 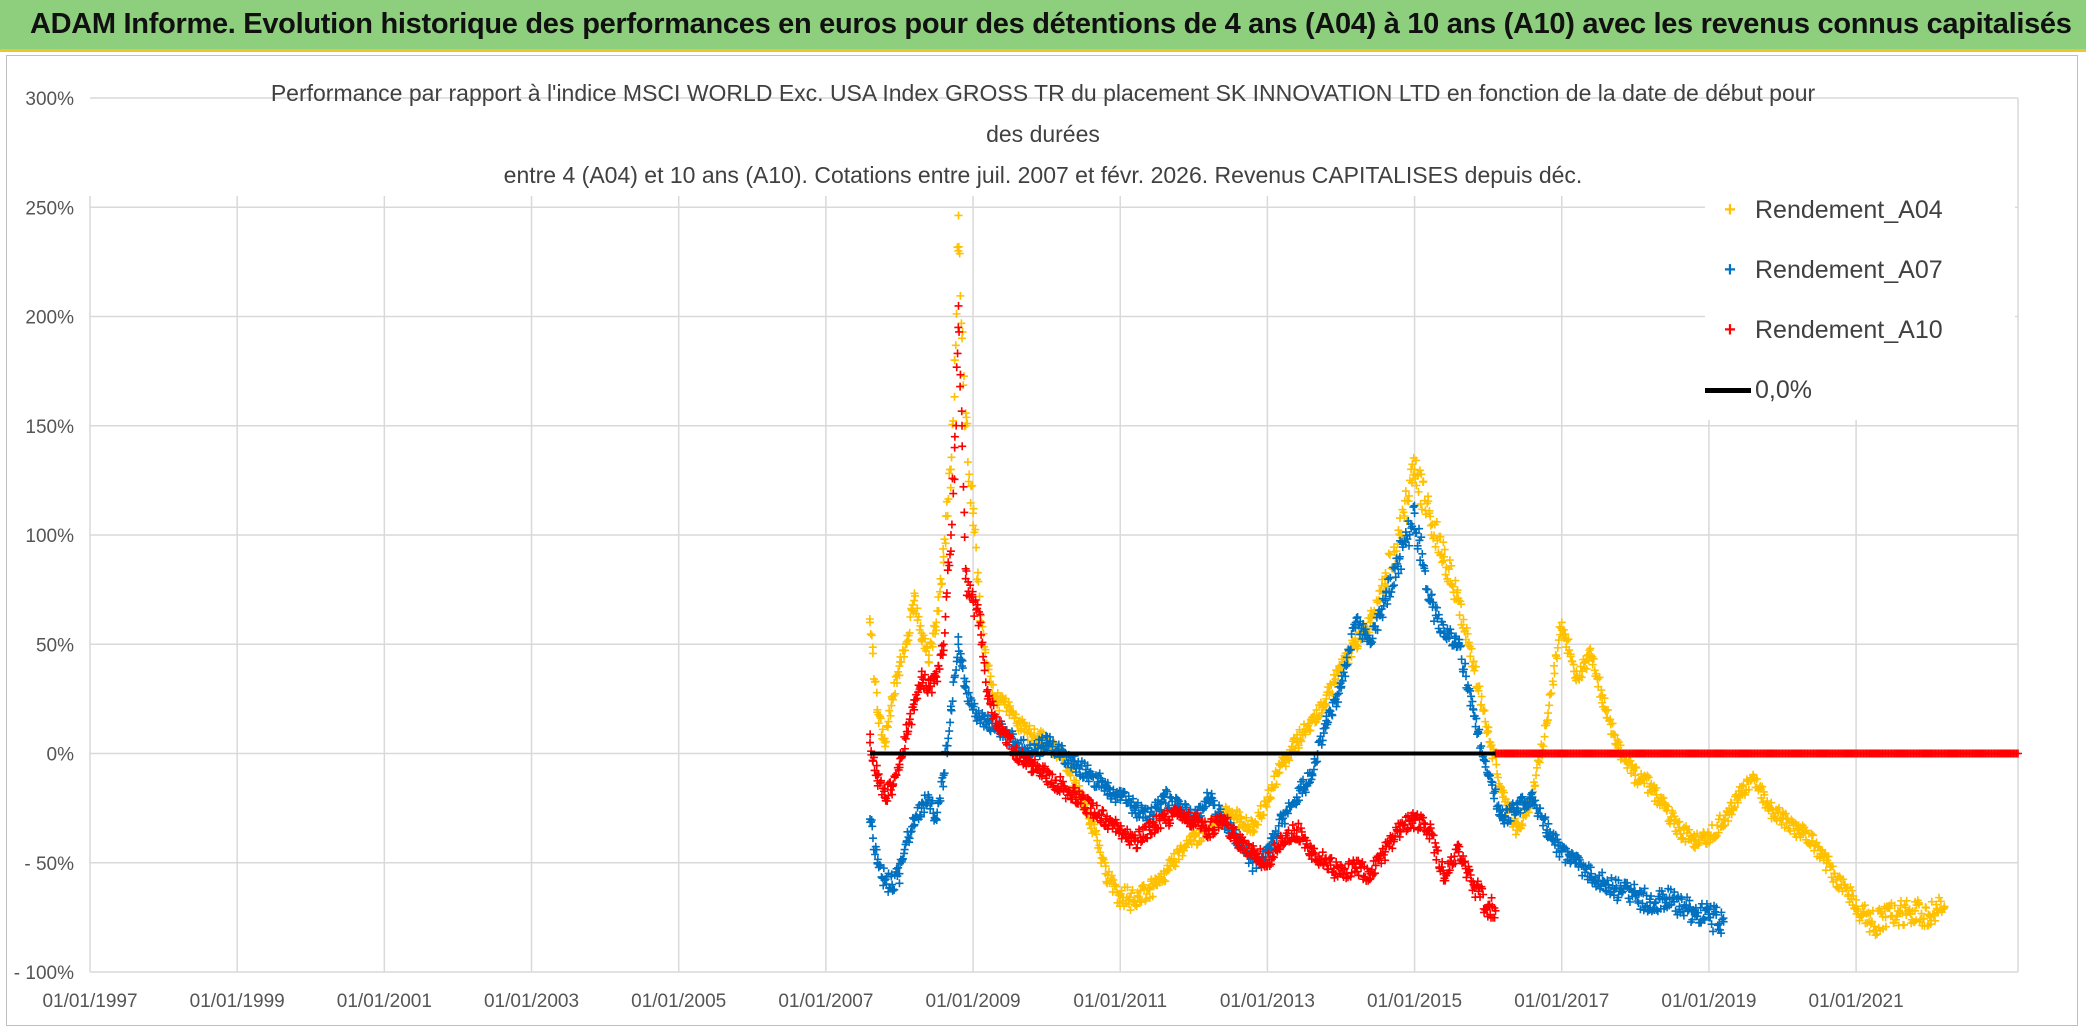 I want to click on y-tick-label: 200%, so click(x=49, y=318).